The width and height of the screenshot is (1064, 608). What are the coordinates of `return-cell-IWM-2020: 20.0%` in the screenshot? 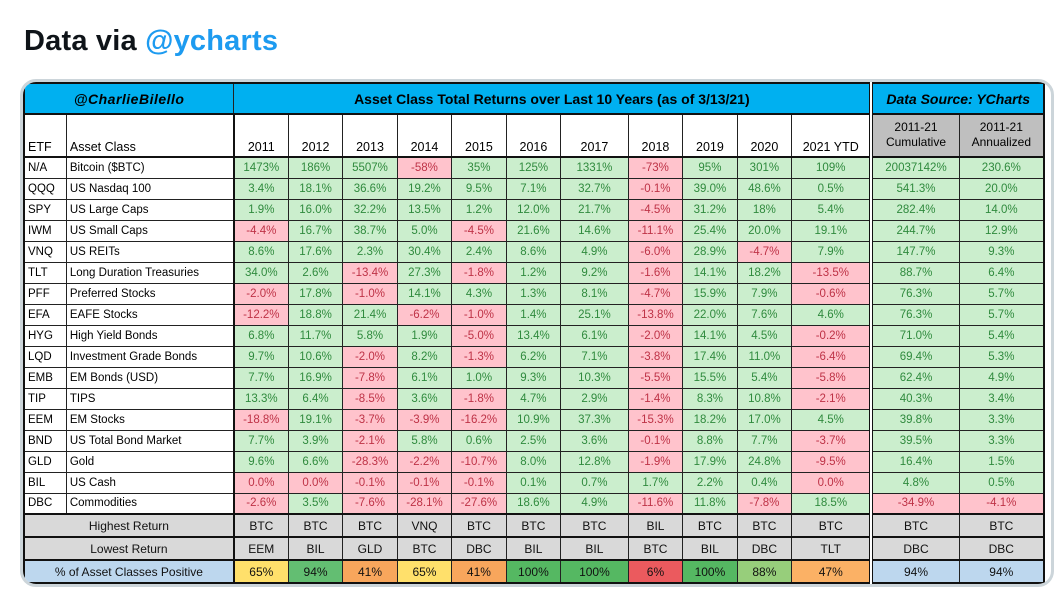 It's located at (764, 230).